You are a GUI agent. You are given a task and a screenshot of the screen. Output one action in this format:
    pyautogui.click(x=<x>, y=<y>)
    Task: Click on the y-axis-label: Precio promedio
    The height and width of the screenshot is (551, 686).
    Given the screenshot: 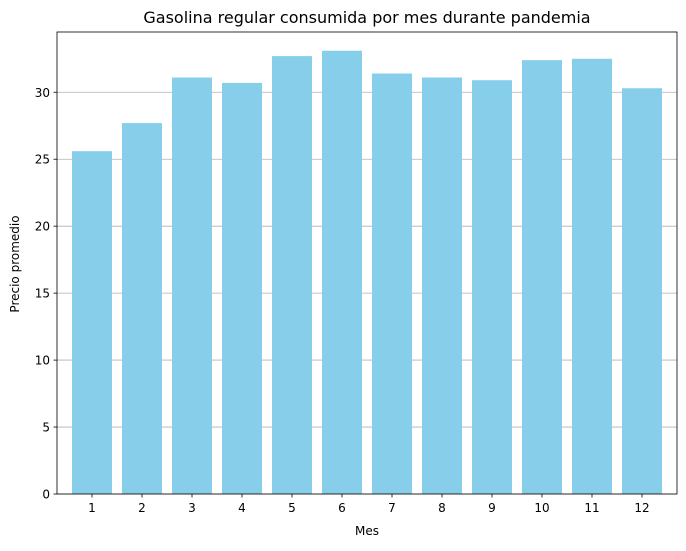 What is the action you would take?
    pyautogui.click(x=15, y=263)
    